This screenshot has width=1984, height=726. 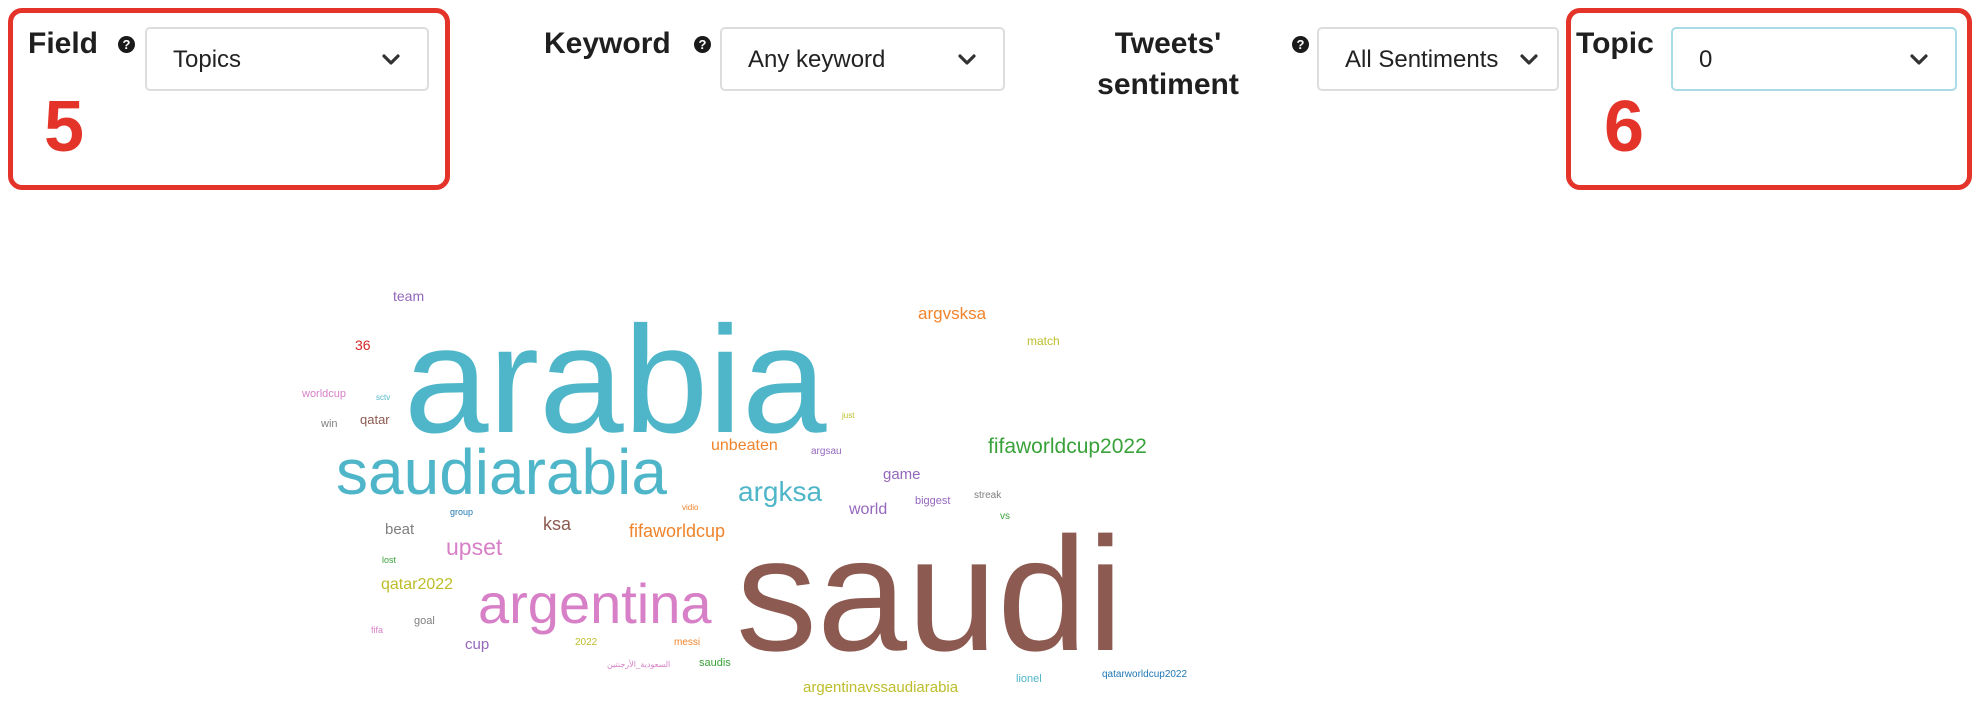 What do you see at coordinates (207, 59) in the screenshot?
I see `field-select-value: Topics` at bounding box center [207, 59].